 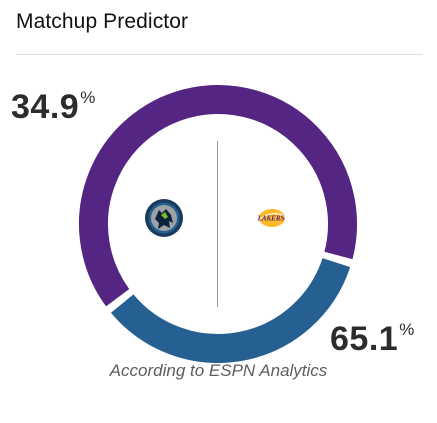 I want to click on away-win-probability: 34.9%, so click(x=53, y=107).